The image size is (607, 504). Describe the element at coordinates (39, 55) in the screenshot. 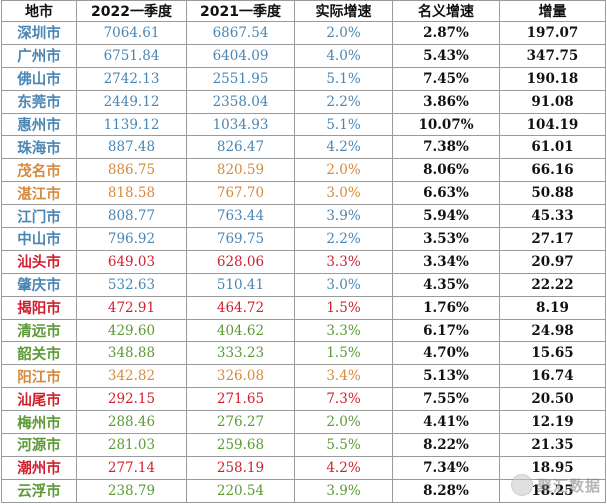

I see `city-cell: 广州市` at that location.